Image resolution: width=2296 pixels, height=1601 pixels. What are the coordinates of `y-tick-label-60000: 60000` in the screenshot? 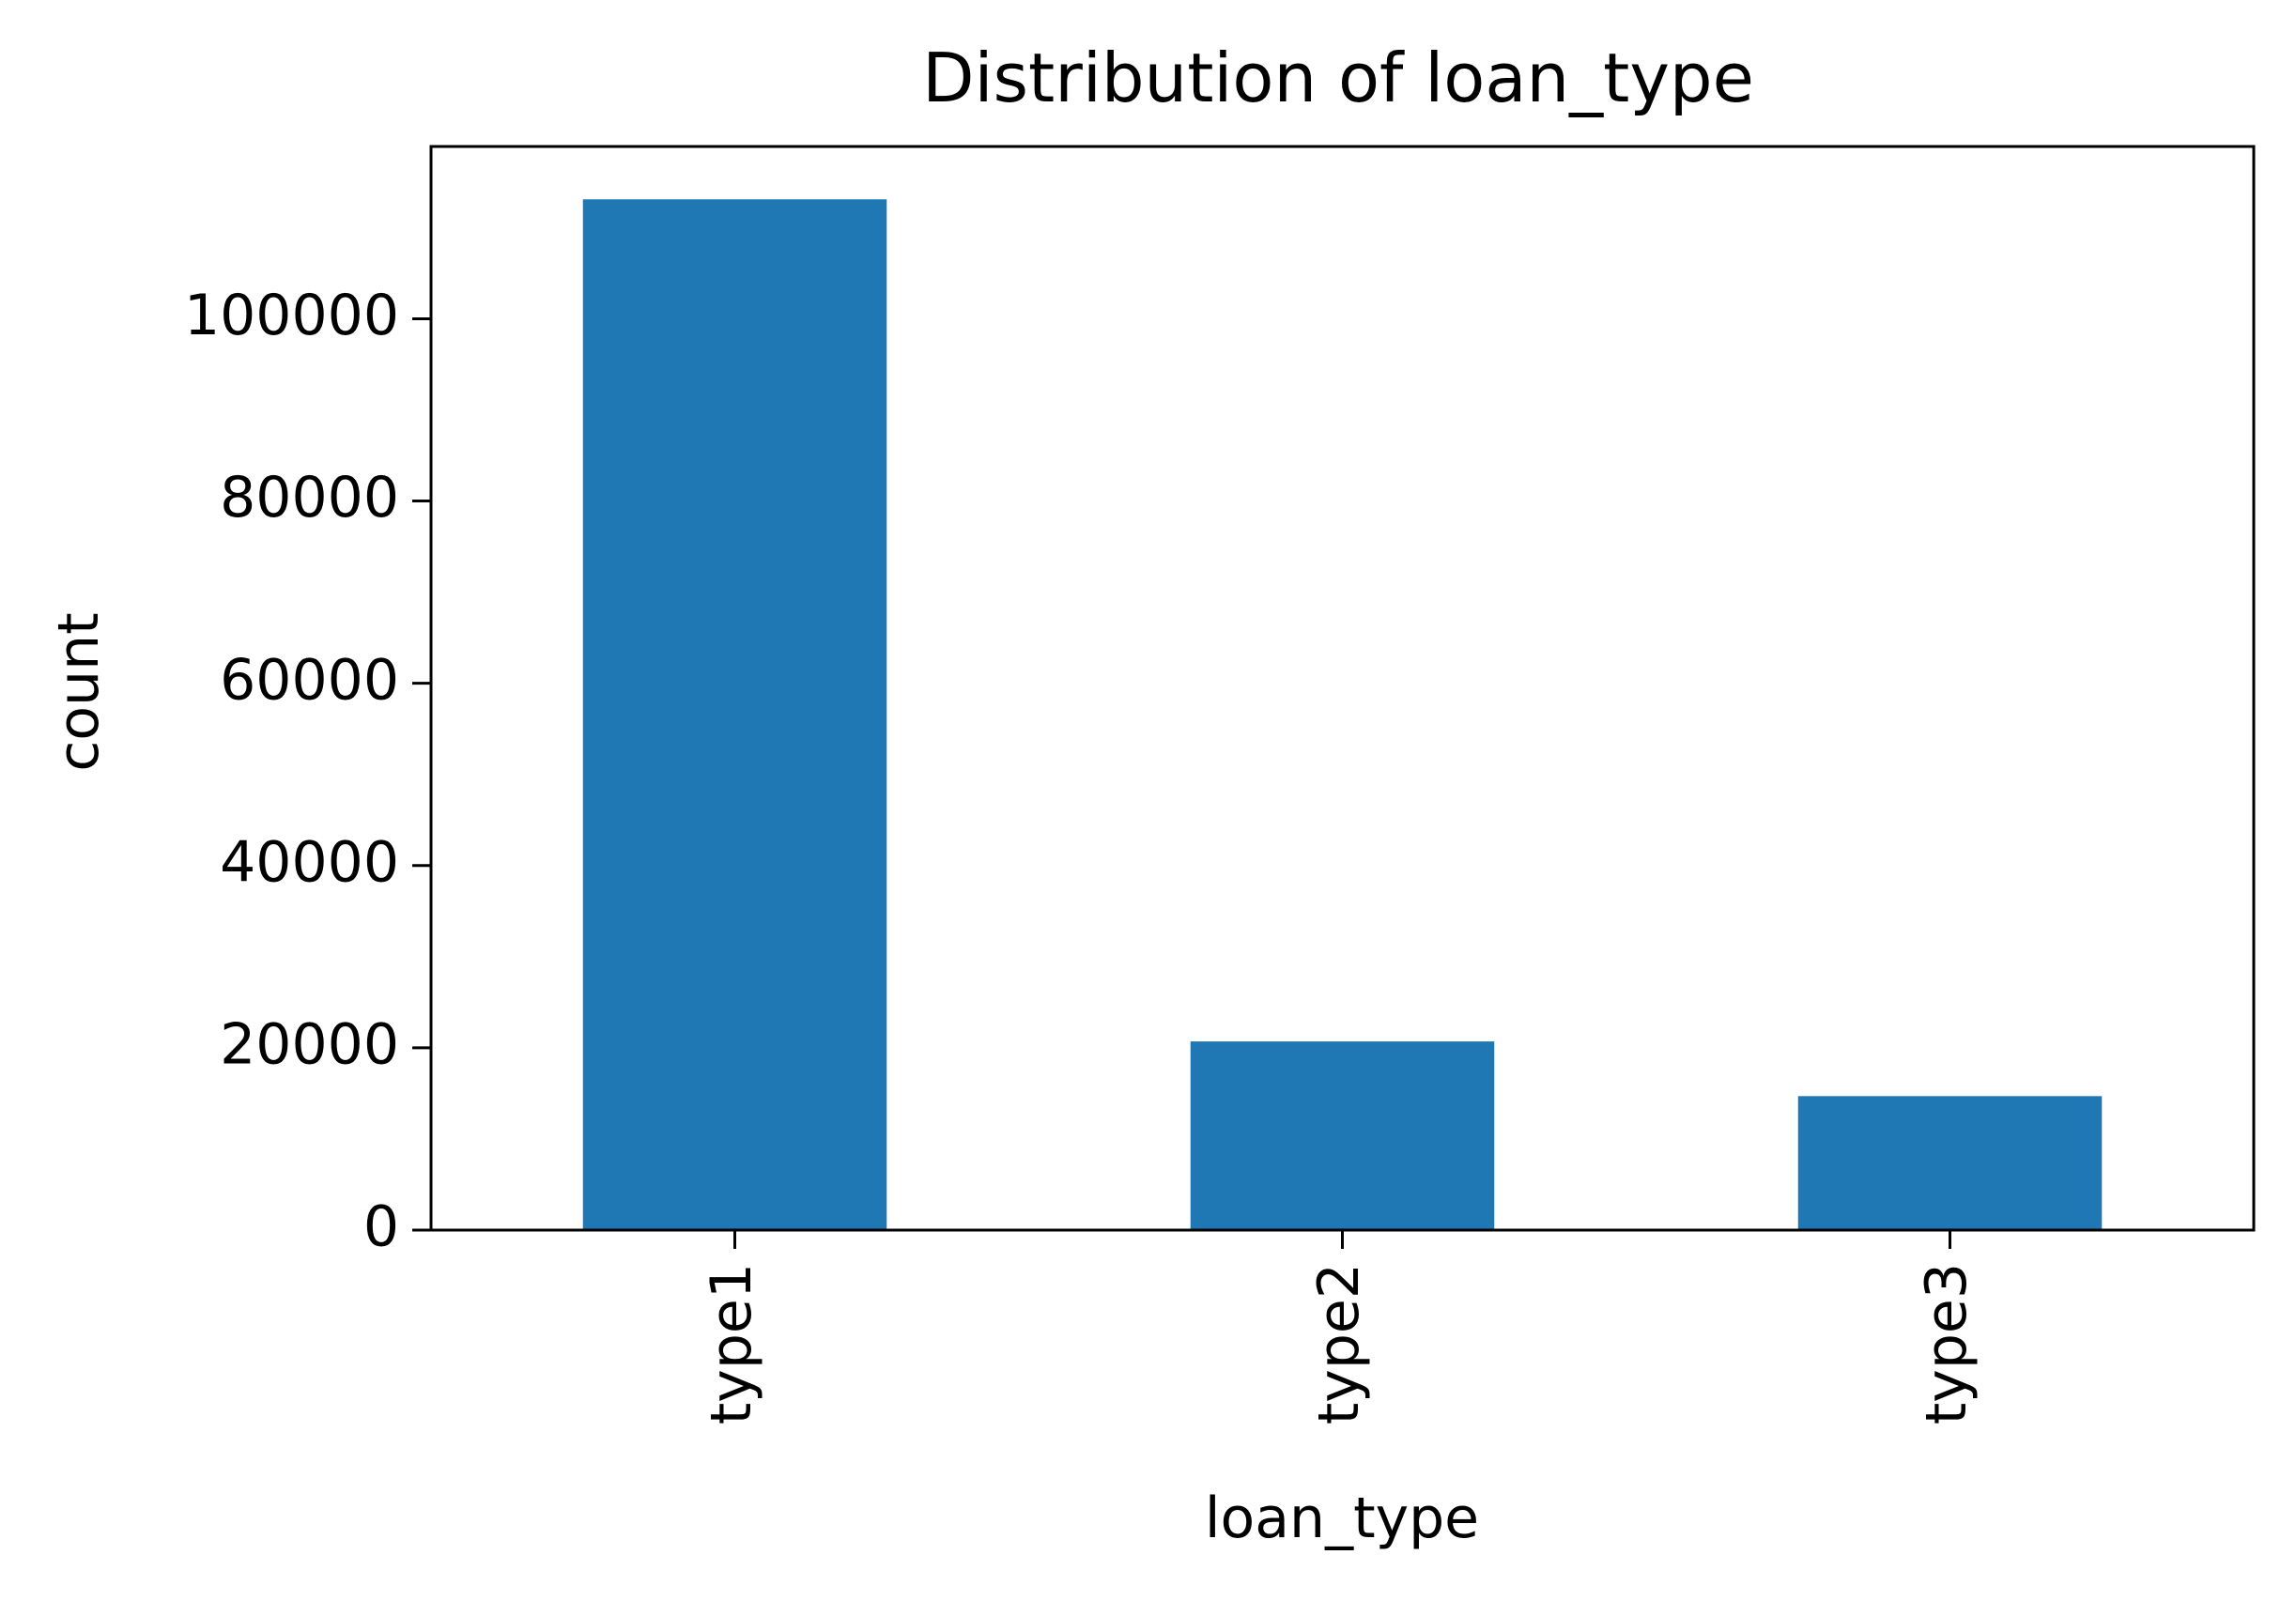 It's located at (309, 680).